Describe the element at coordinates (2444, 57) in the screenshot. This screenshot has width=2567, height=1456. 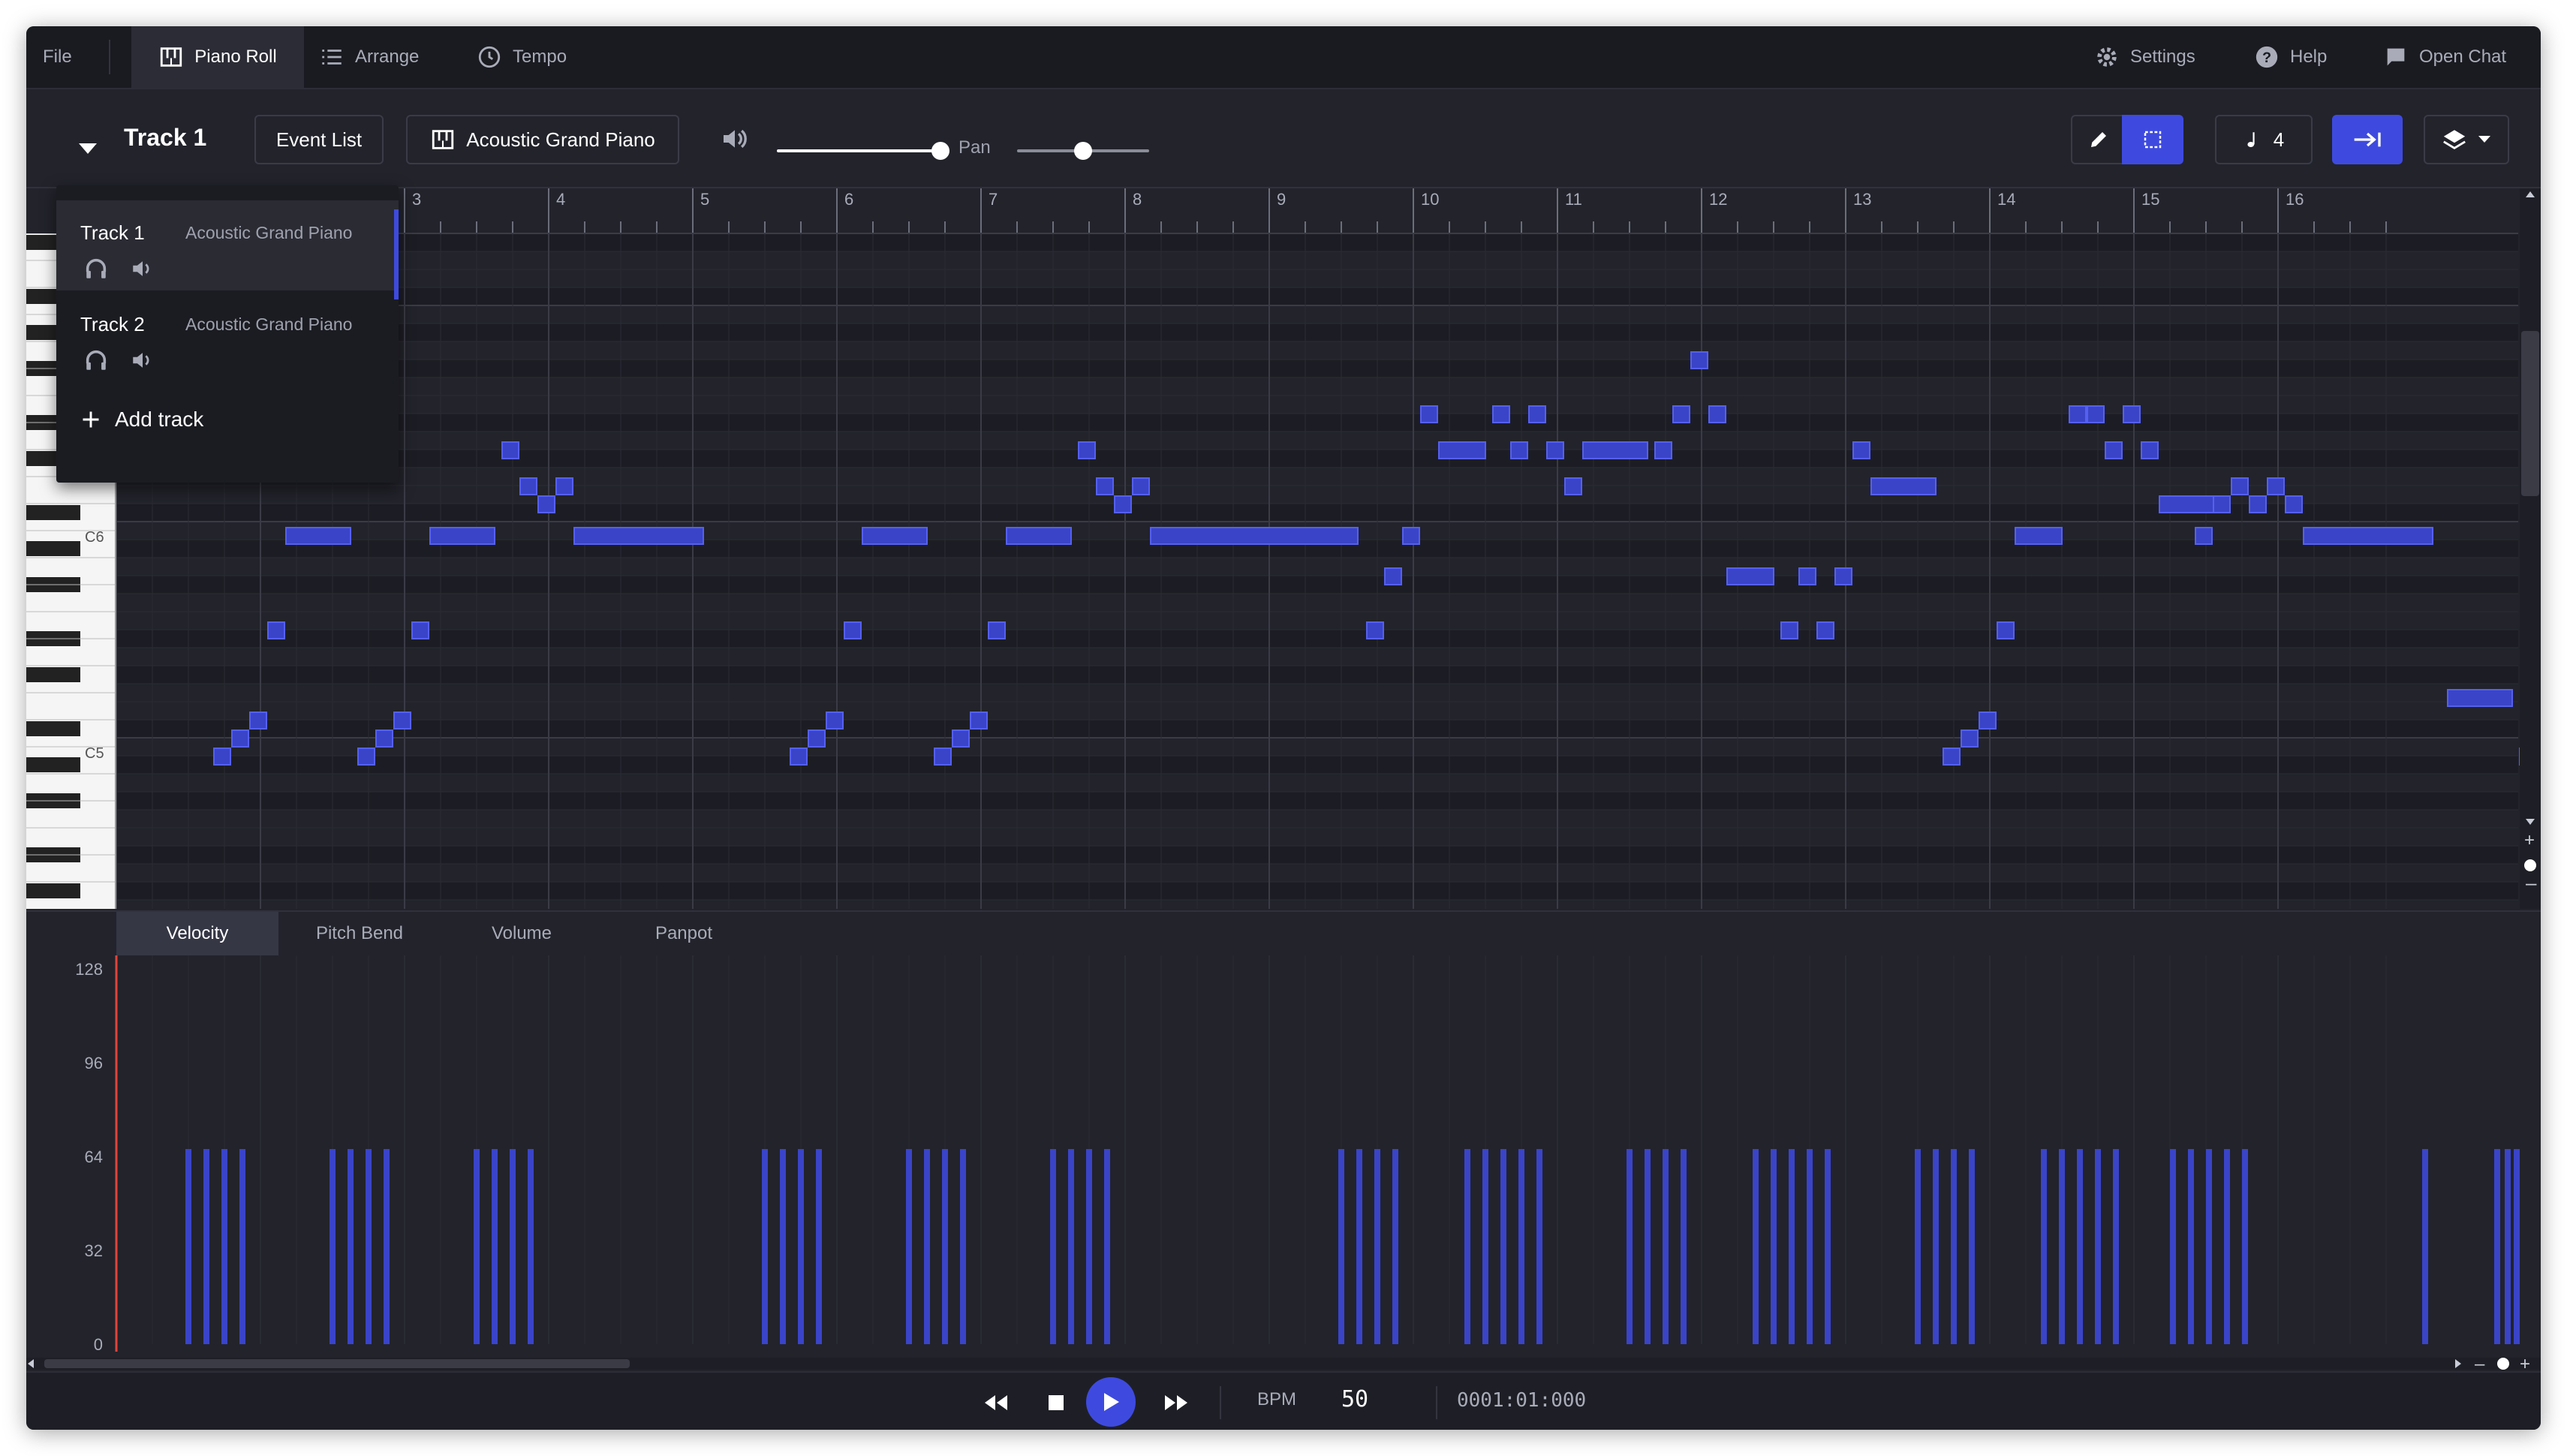
I see `open-chat-button: Open Chat` at that location.